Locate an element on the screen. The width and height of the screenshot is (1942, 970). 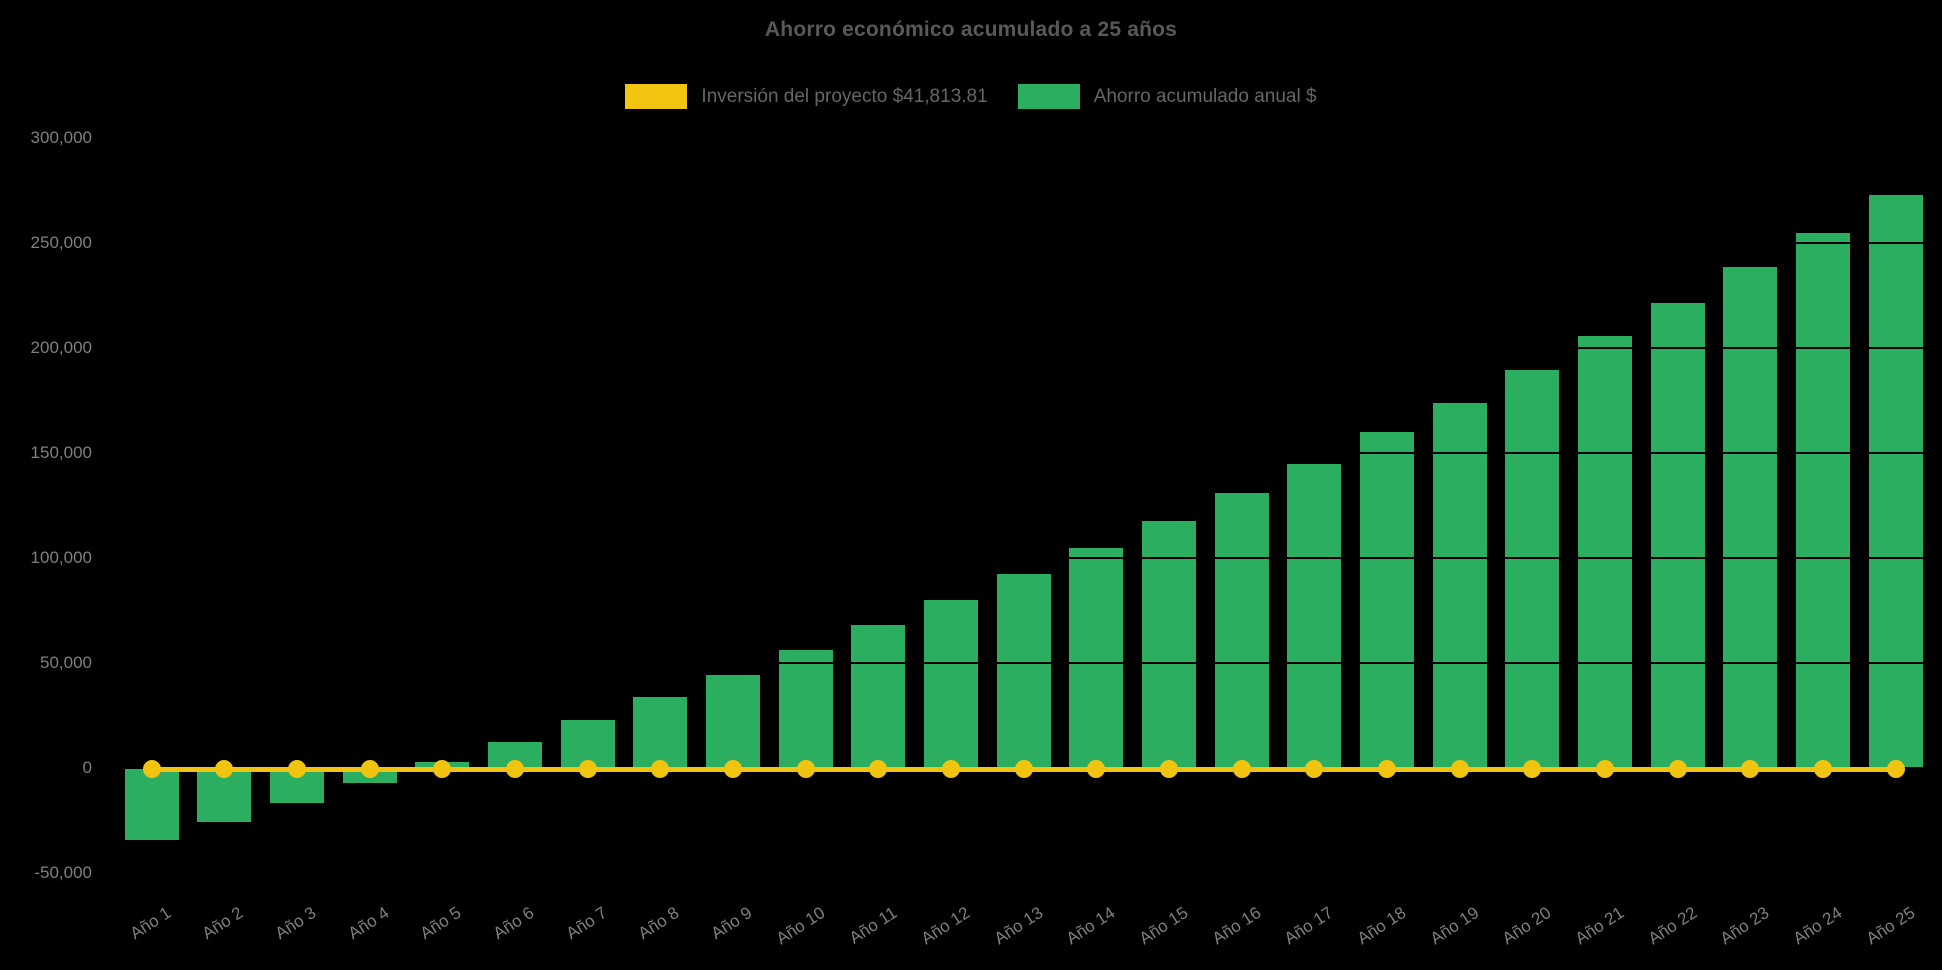
bar-año-12 is located at coordinates (950, 684).